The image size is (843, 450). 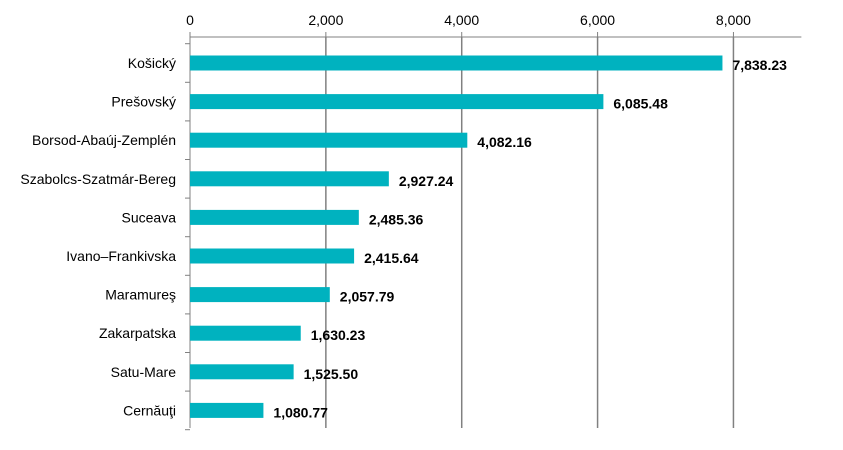 What do you see at coordinates (149, 217) in the screenshot?
I see `category-label: Suceava` at bounding box center [149, 217].